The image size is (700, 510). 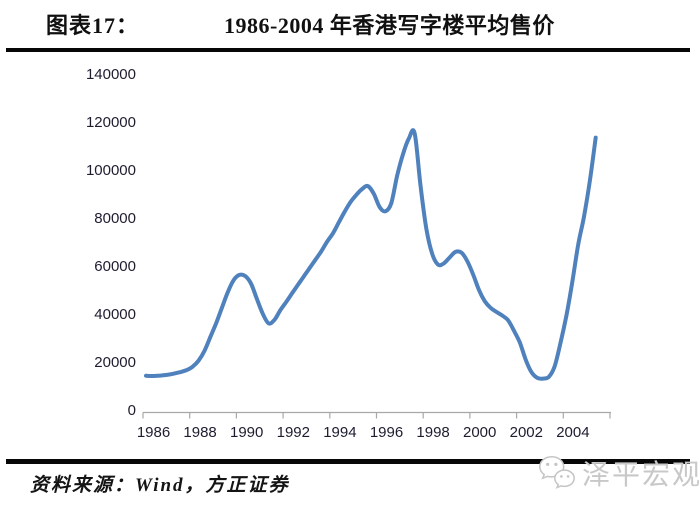 What do you see at coordinates (115, 314) in the screenshot?
I see `y-axis-tick-label: 40000` at bounding box center [115, 314].